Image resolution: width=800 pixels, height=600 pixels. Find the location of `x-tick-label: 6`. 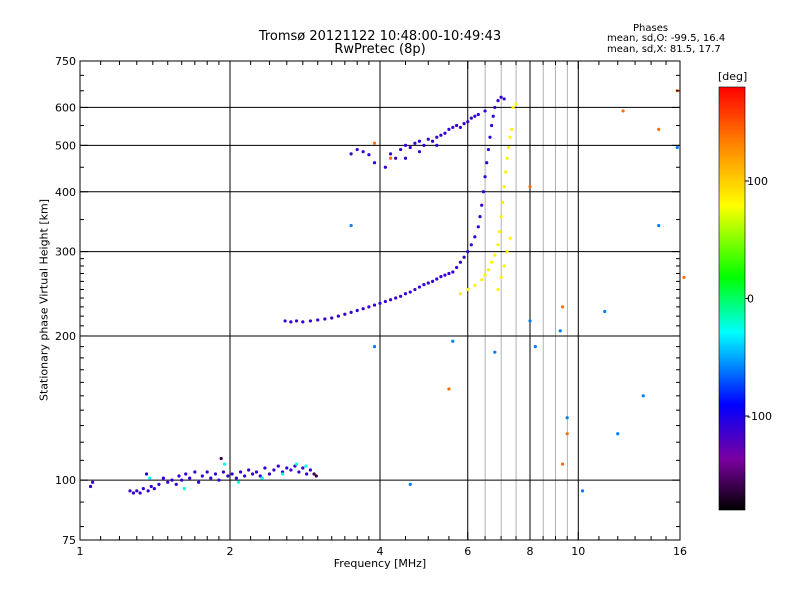

x-tick-label: 6 is located at coordinates (467, 551).